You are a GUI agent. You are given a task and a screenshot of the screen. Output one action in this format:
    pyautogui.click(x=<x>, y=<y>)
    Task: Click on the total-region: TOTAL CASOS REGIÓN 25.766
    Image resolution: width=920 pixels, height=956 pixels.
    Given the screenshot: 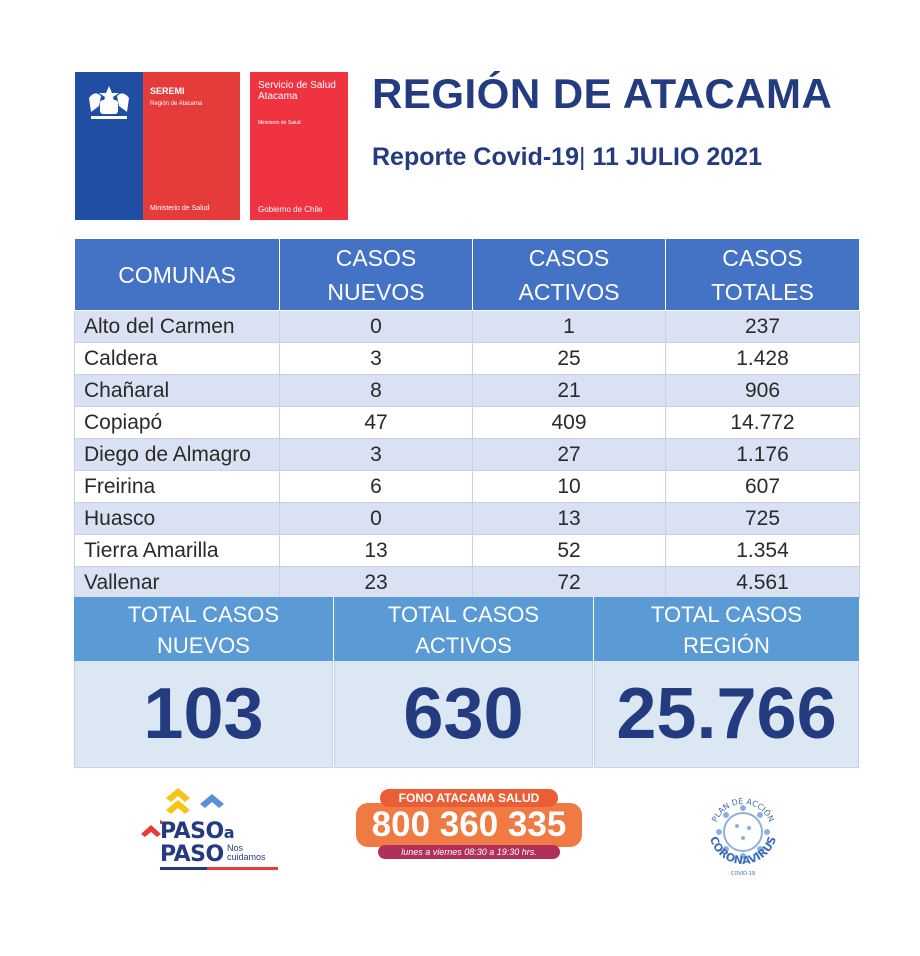 What is the action you would take?
    pyautogui.click(x=726, y=682)
    